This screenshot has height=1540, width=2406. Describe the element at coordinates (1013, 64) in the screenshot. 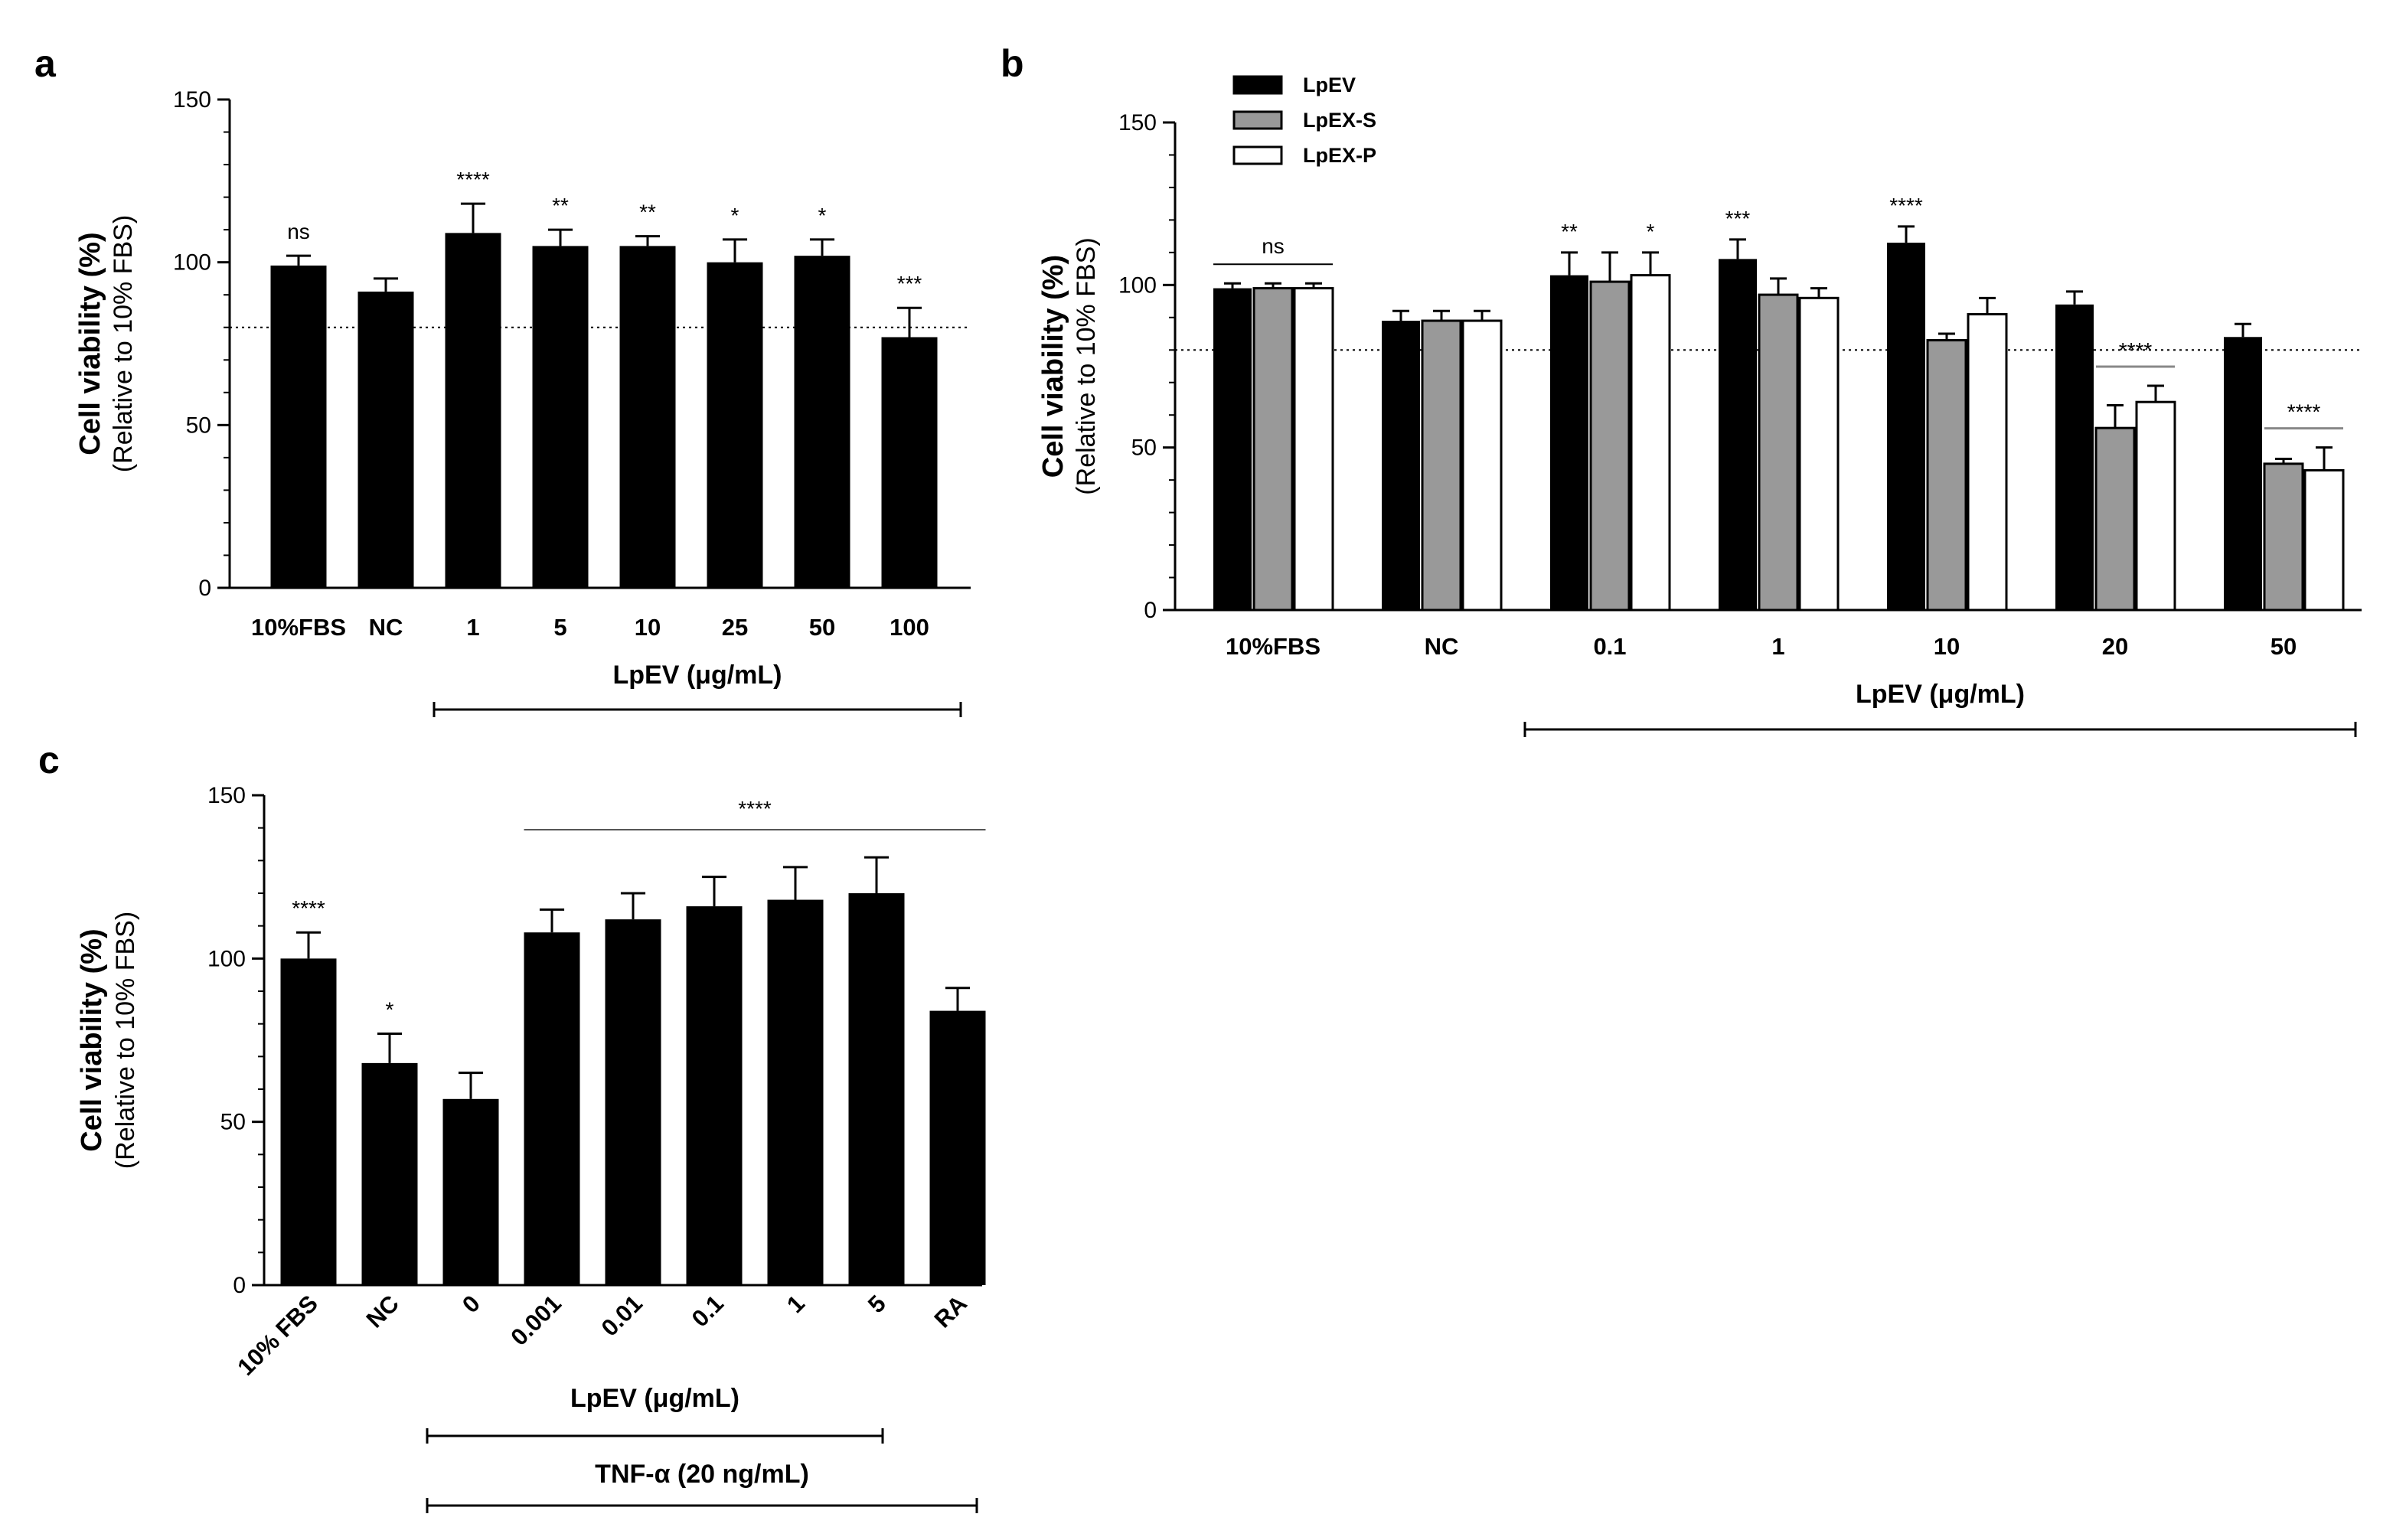

I see `panel-label: b` at that location.